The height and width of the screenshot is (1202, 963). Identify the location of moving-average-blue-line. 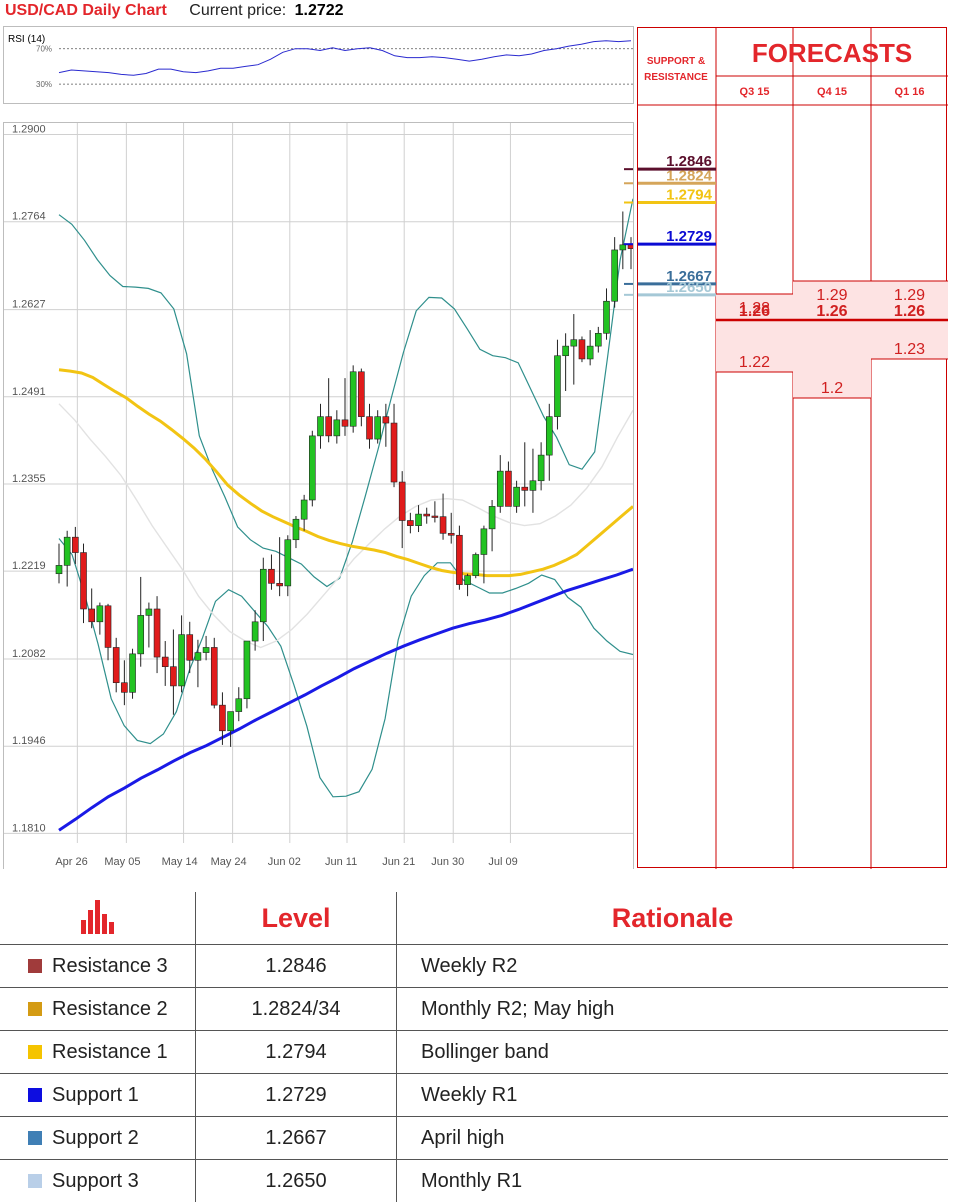
(346, 699).